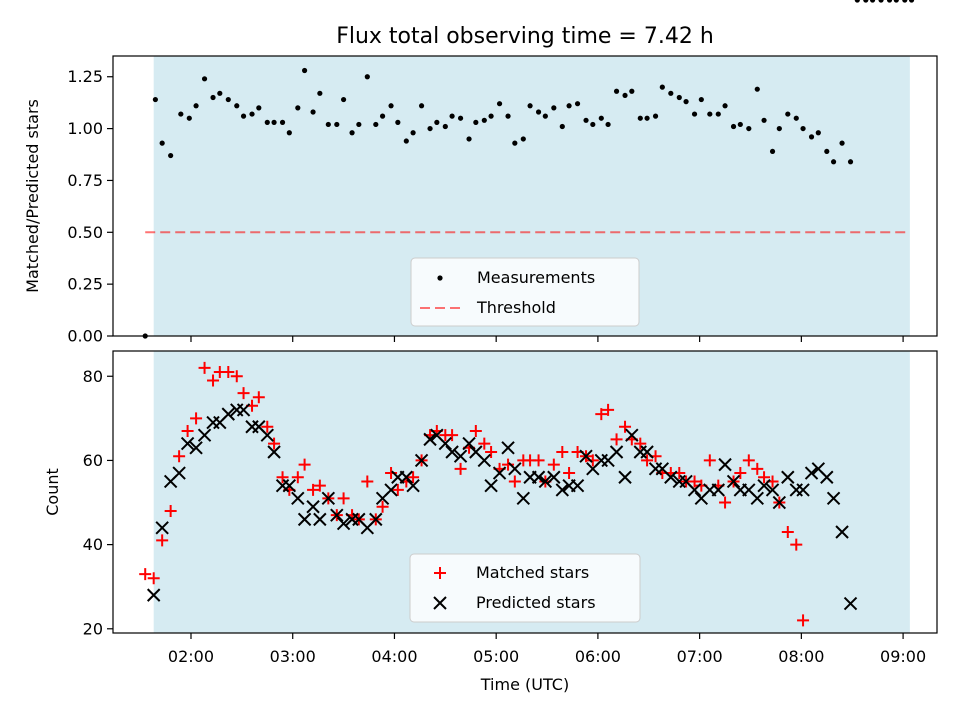 The height and width of the screenshot is (720, 960). Describe the element at coordinates (903, 656) in the screenshot. I see `x-tick-label: 09:00` at that location.